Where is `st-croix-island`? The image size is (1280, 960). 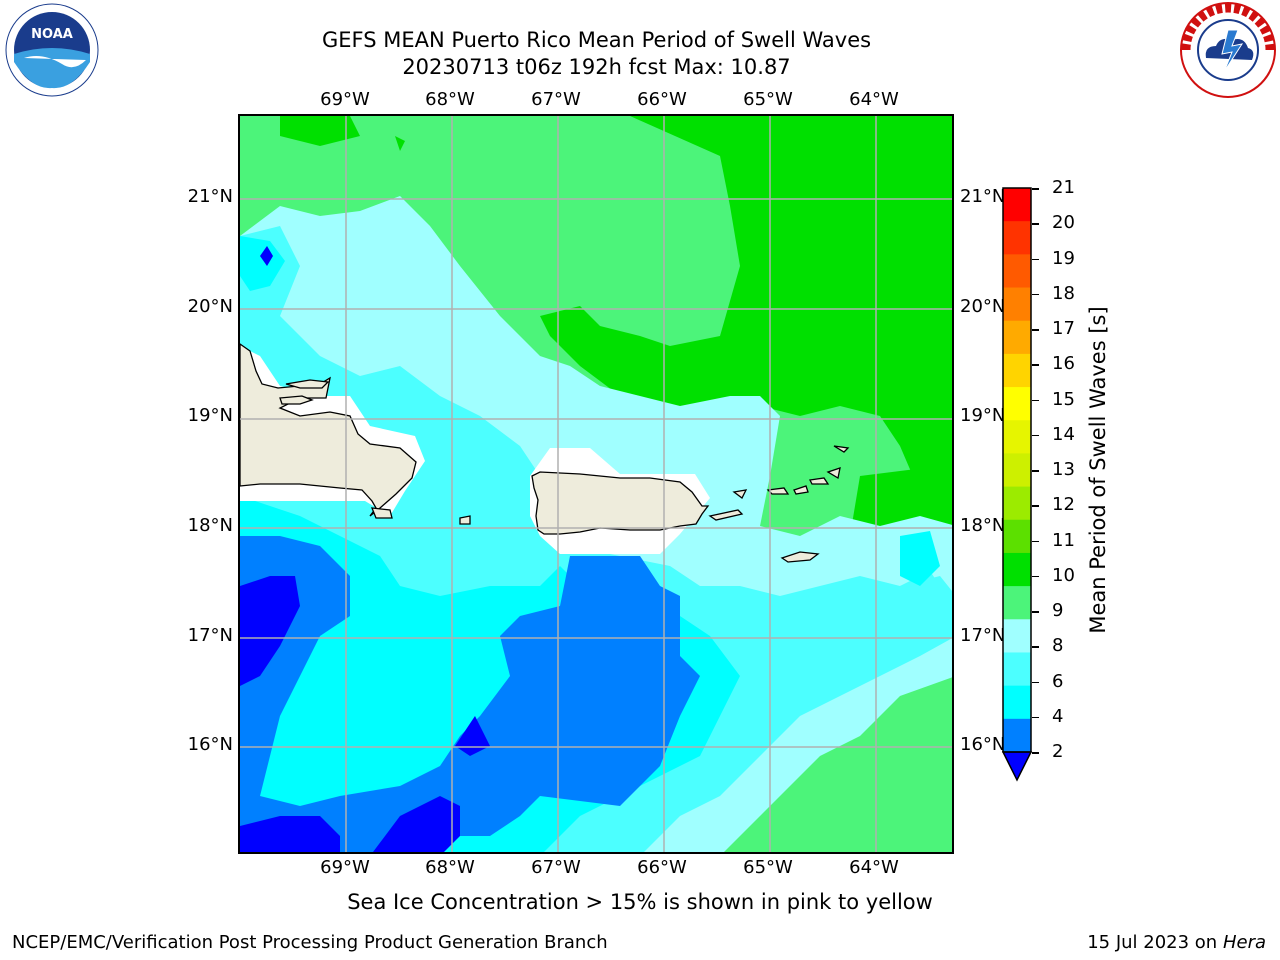 st-croix-island is located at coordinates (800, 557).